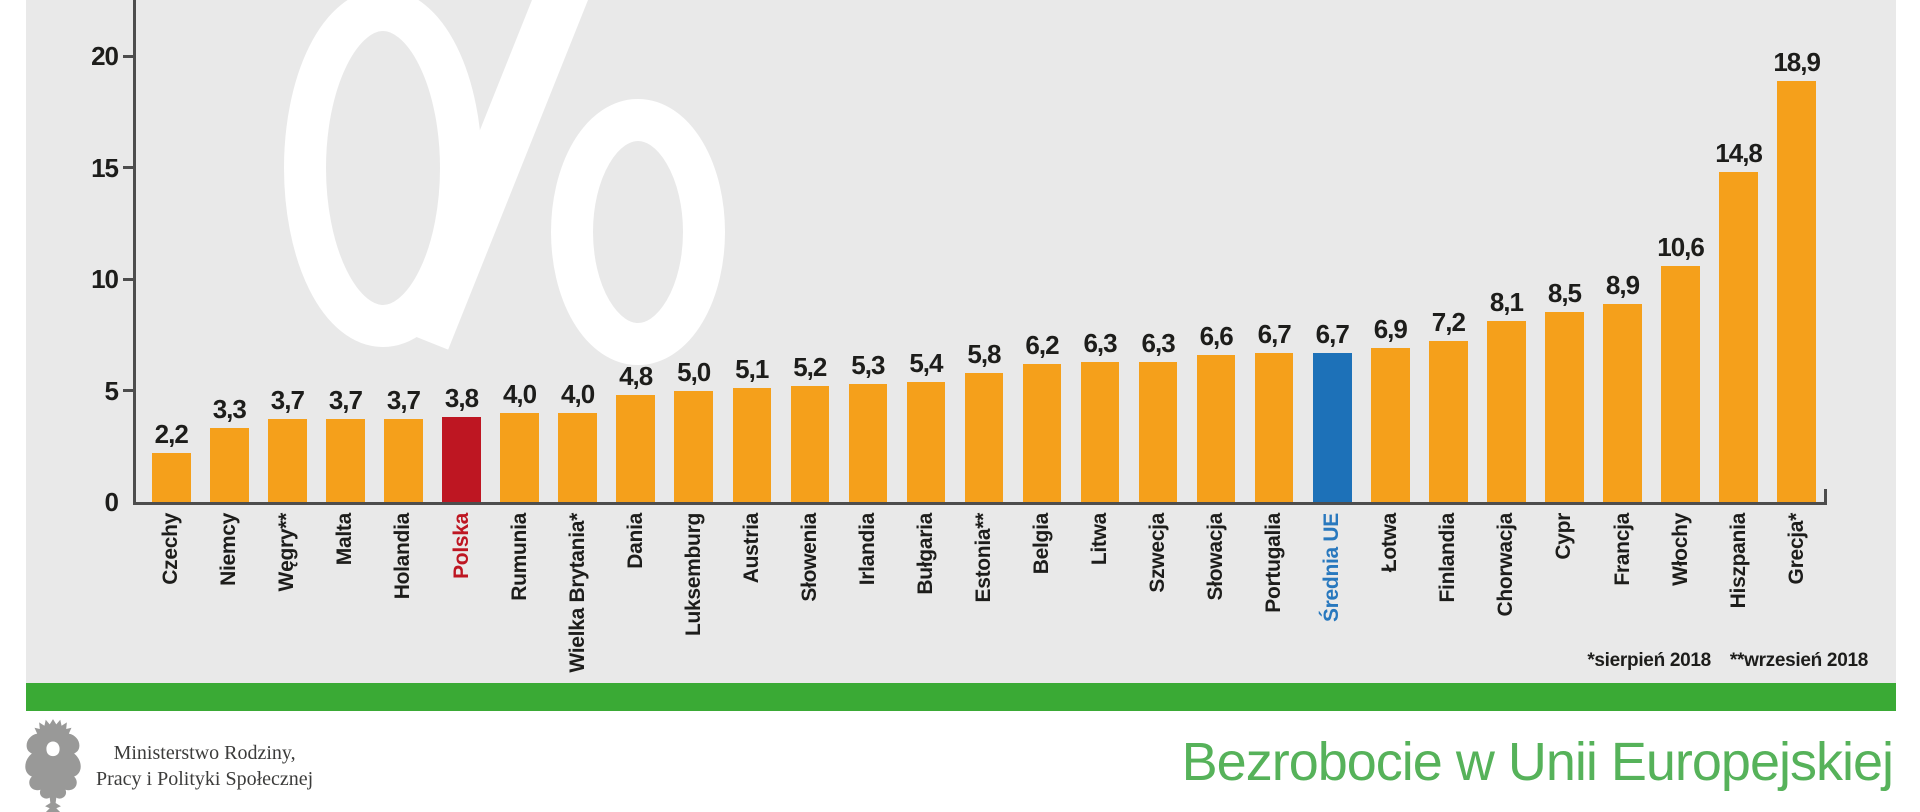 This screenshot has height=812, width=1920. Describe the element at coordinates (105, 279) in the screenshot. I see `y-tick-label-10: 10` at that location.